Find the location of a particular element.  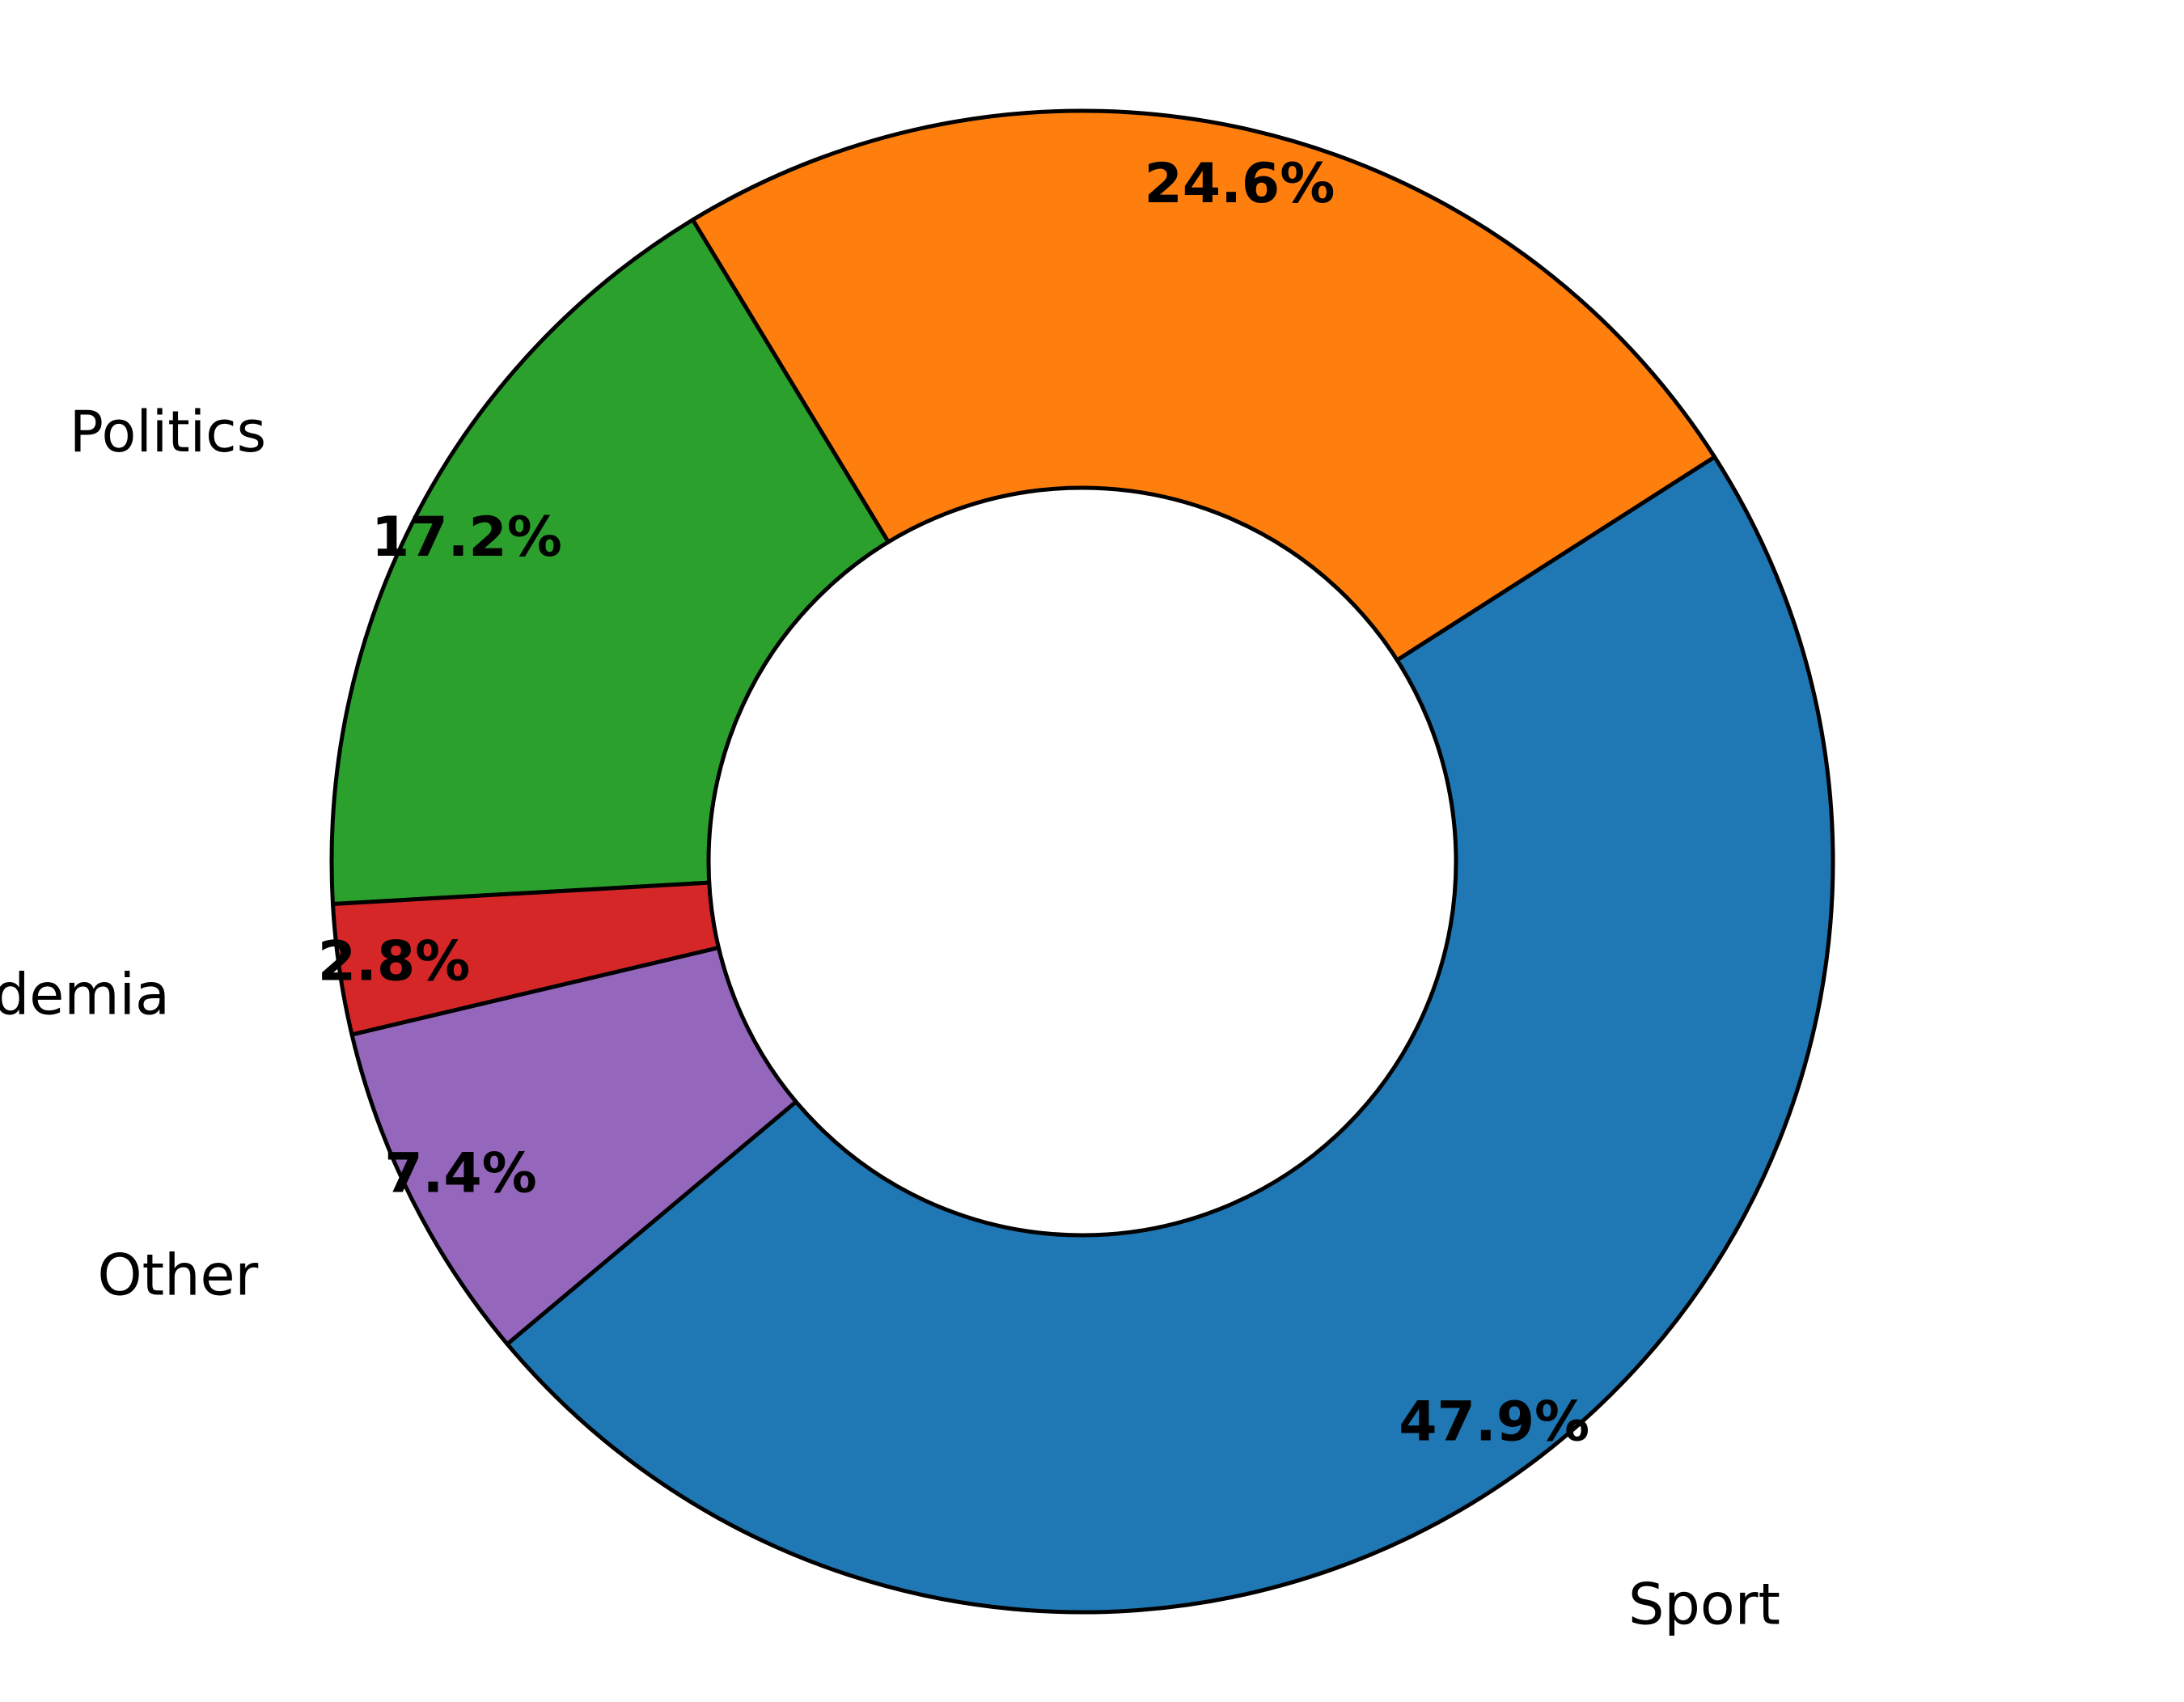

value-label-politics: 17.2% is located at coordinates (466, 537).